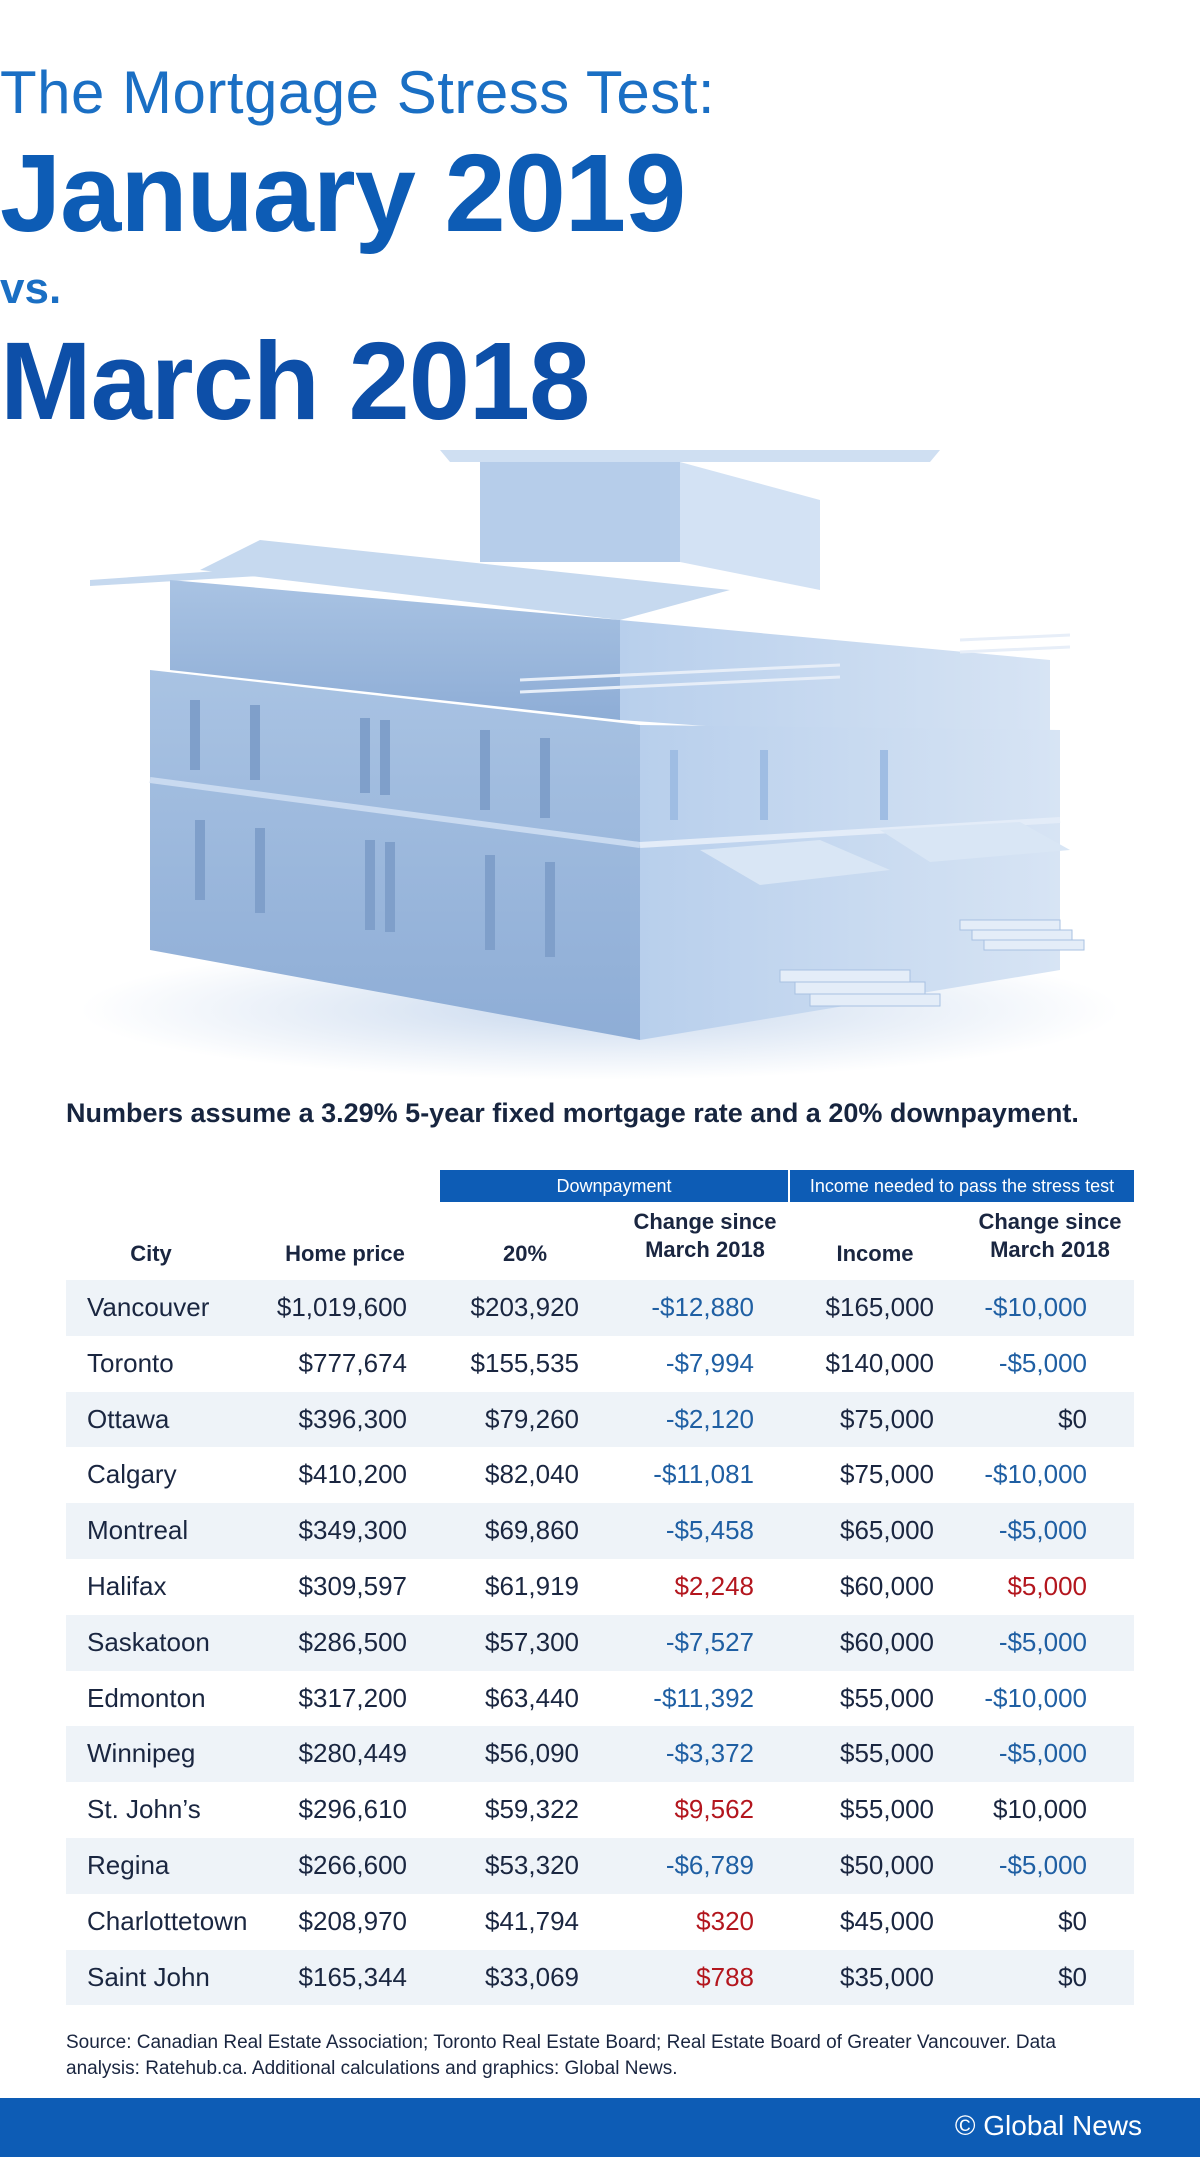 The height and width of the screenshot is (2157, 1200). I want to click on city-cell: St. John’s, so click(144, 1809).